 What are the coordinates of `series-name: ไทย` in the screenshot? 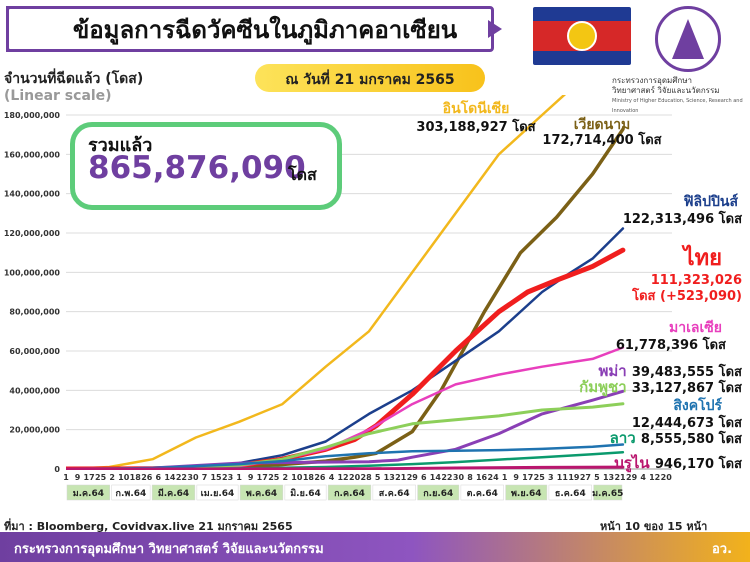 It's located at (702, 257).